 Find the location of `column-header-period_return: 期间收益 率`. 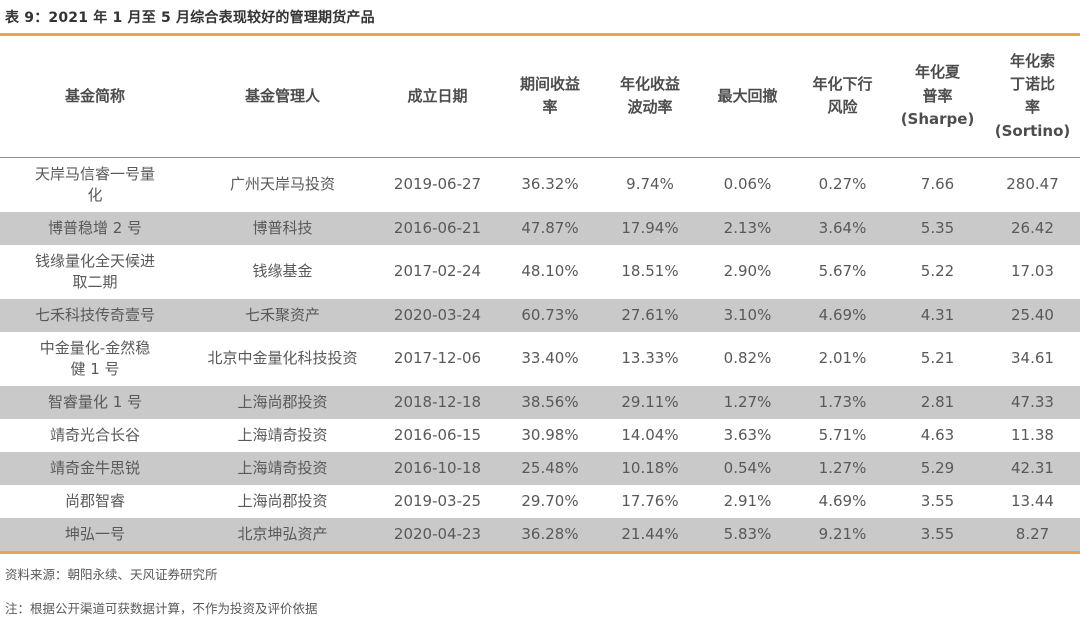

column-header-period_return: 期间收益 率 is located at coordinates (550, 97).